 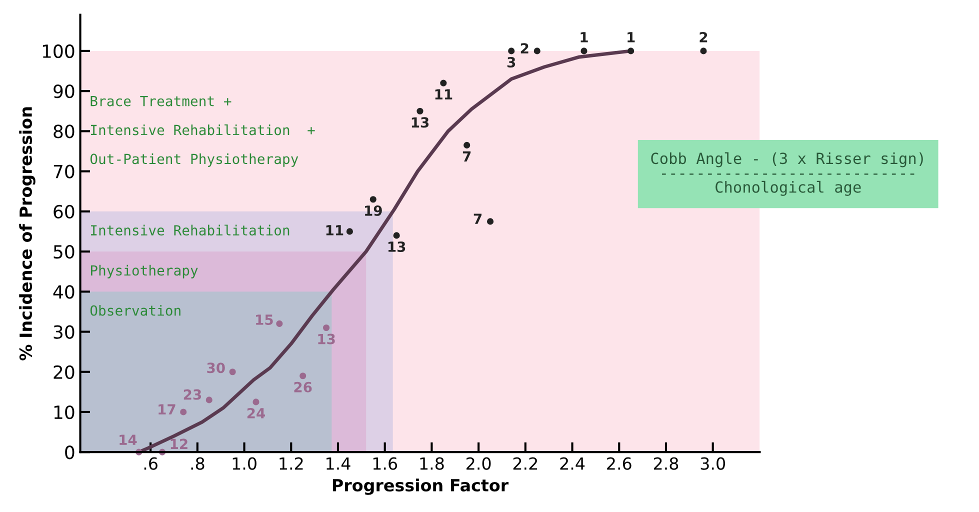 I want to click on x-tick-label: 2.8, so click(x=666, y=463).